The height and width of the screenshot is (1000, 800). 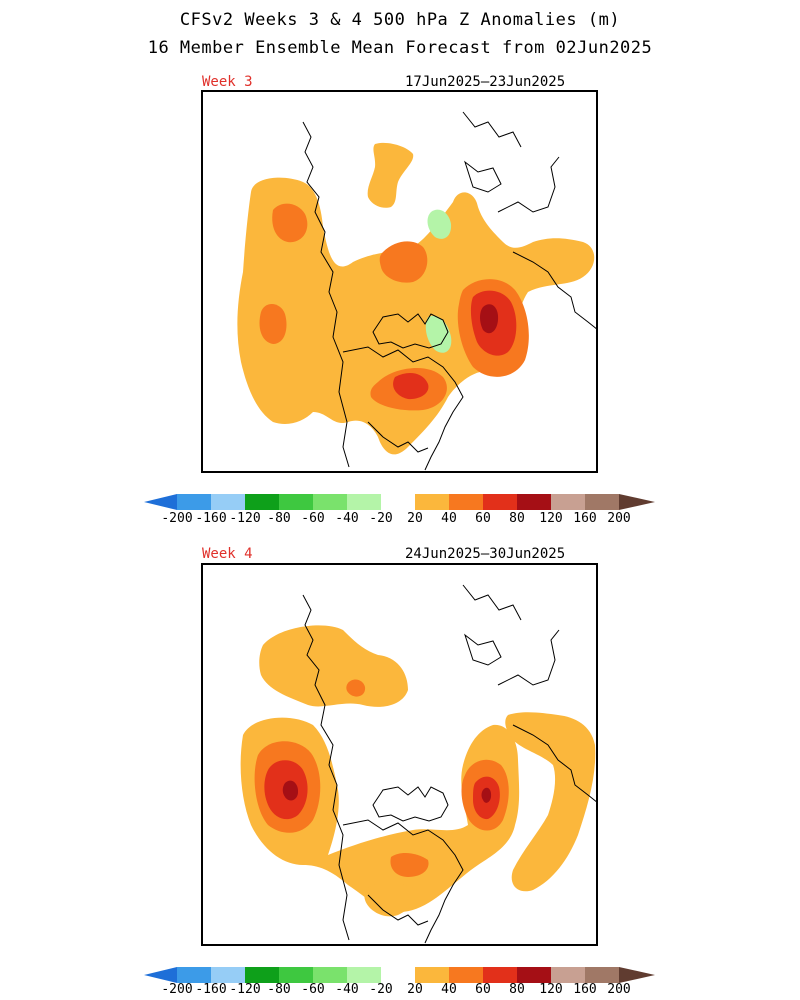 I want to click on week4-label: Week 4, so click(x=227, y=554).